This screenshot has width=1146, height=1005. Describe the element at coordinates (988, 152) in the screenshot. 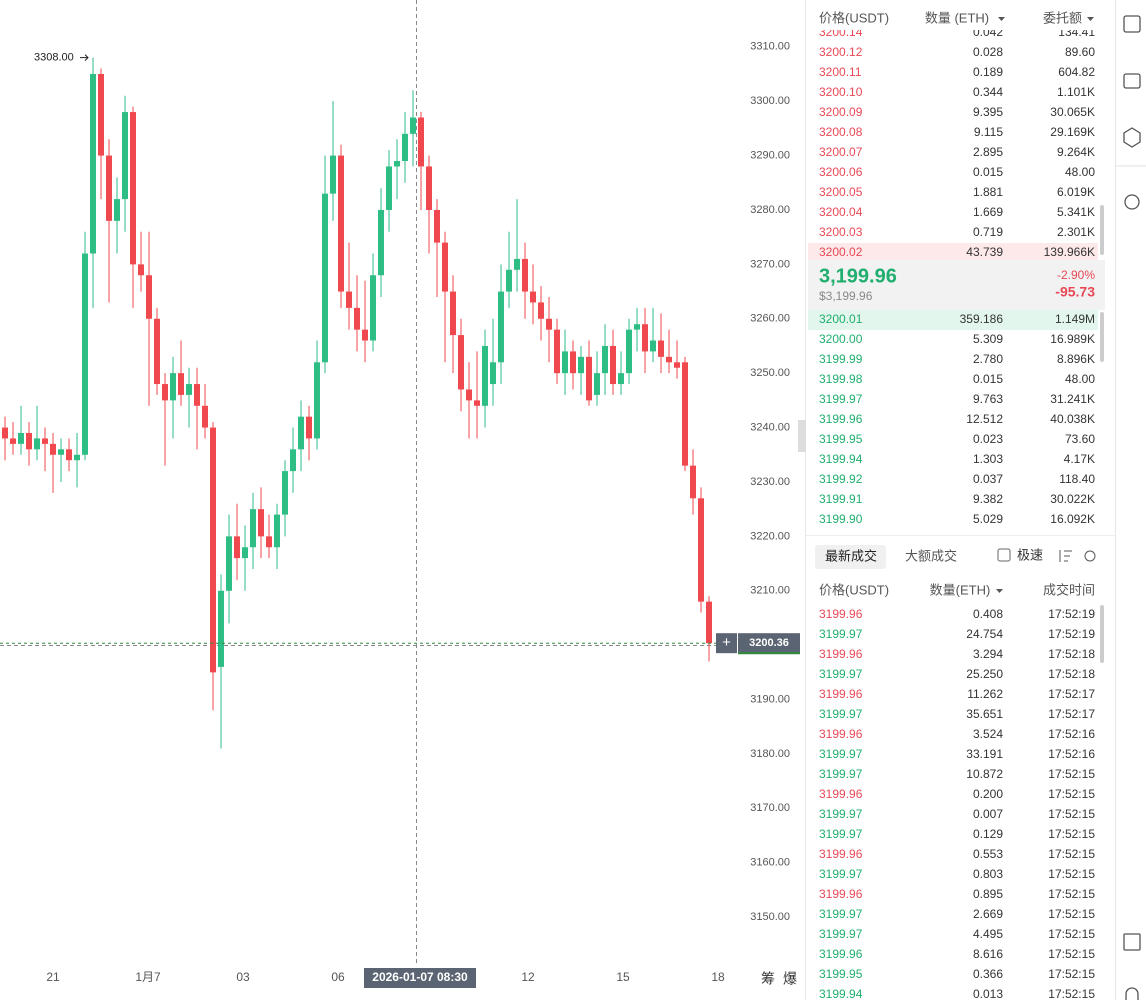

I see `ask-qty: 2.895` at that location.